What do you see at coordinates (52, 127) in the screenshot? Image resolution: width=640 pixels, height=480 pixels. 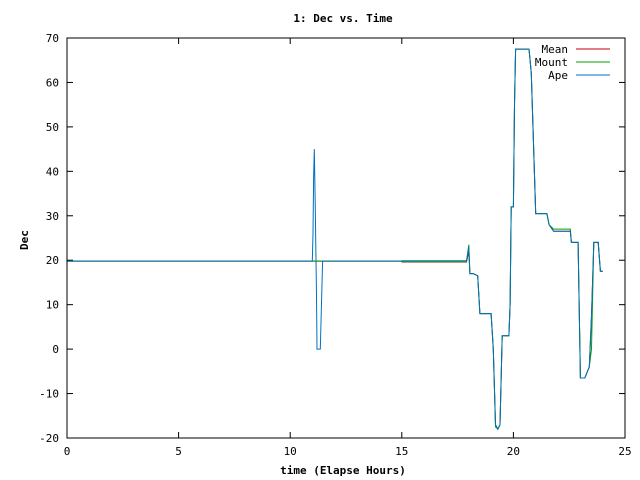 I see `y-tick-label: 50` at bounding box center [52, 127].